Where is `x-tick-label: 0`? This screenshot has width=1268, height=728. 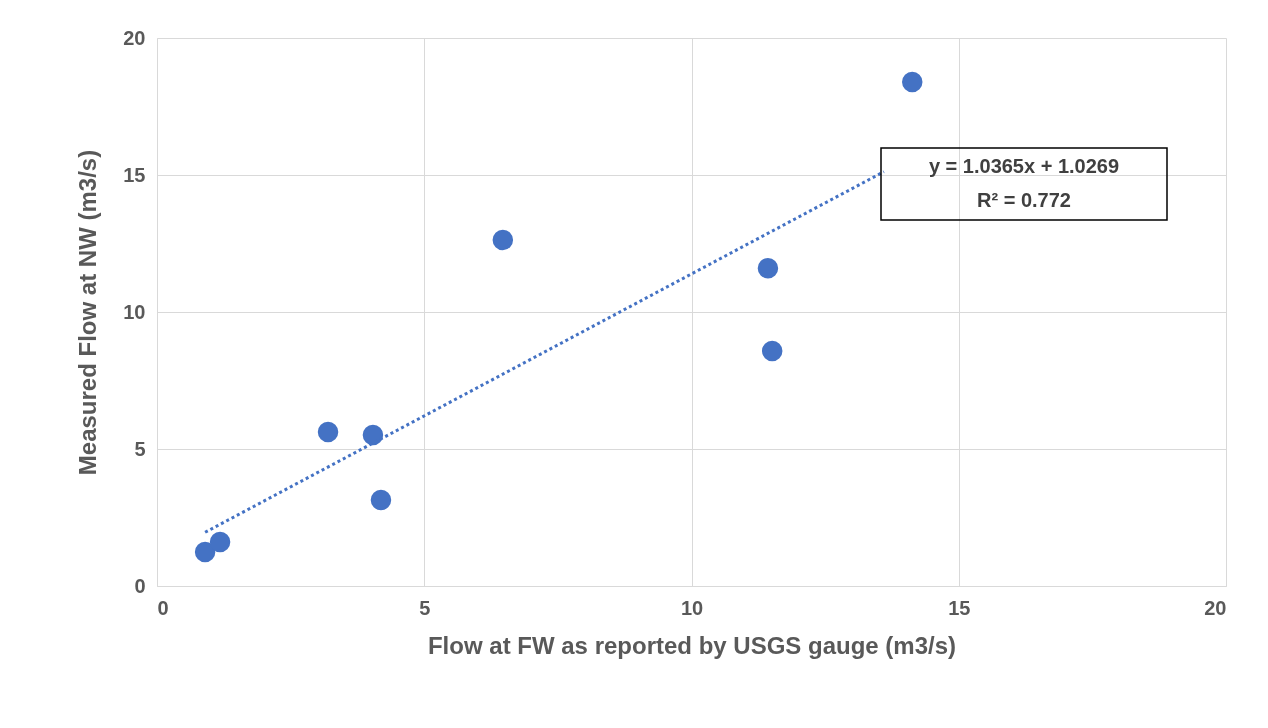
x-tick-label: 0 is located at coordinates (163, 607).